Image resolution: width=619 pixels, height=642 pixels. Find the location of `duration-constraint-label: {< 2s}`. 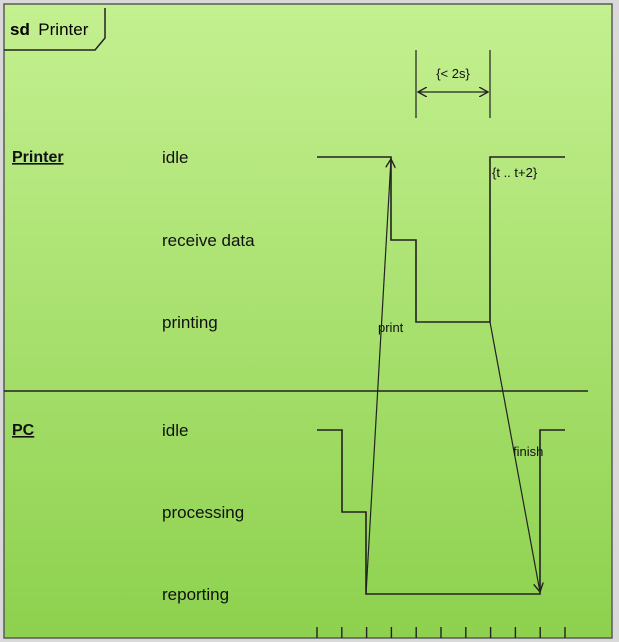

duration-constraint-label: {< 2s} is located at coordinates (453, 73).